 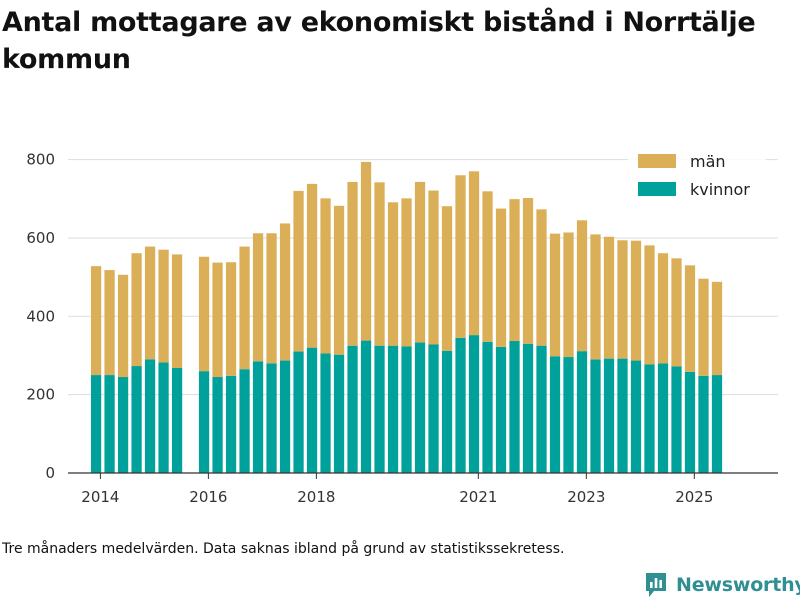 What do you see at coordinates (40, 160) in the screenshot?
I see `y-tick-label-800: 800` at bounding box center [40, 160].